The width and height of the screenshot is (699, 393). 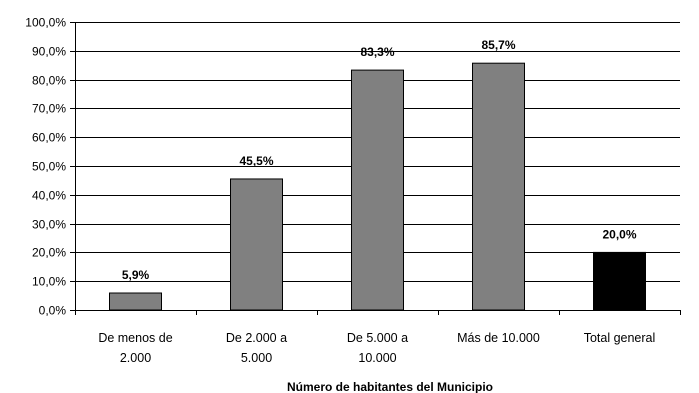 What do you see at coordinates (49, 52) in the screenshot?
I see `y-tick-label: 90,0%` at bounding box center [49, 52].